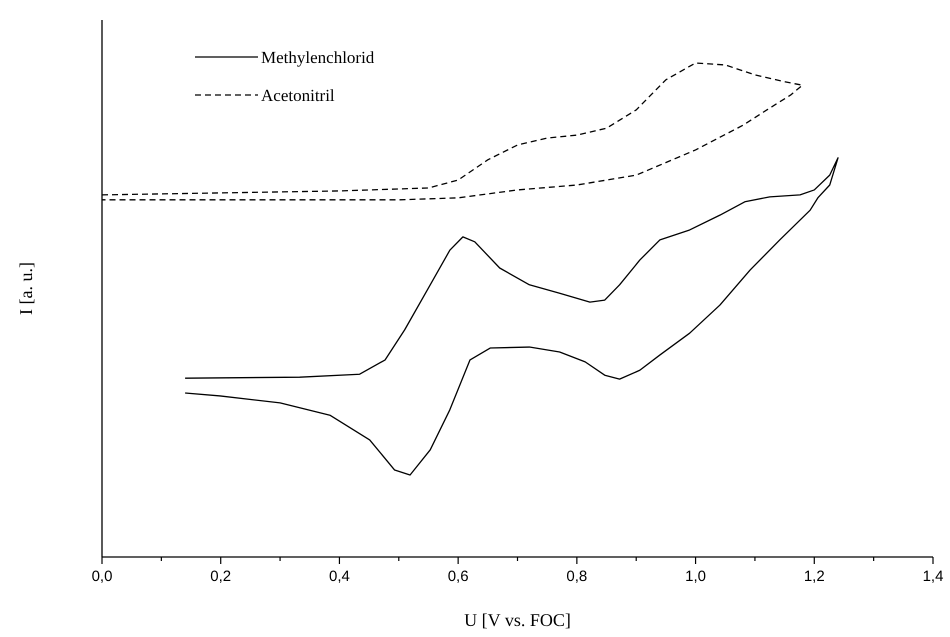  Describe the element at coordinates (458, 576) in the screenshot. I see `x-tick-label: 0,6` at that location.